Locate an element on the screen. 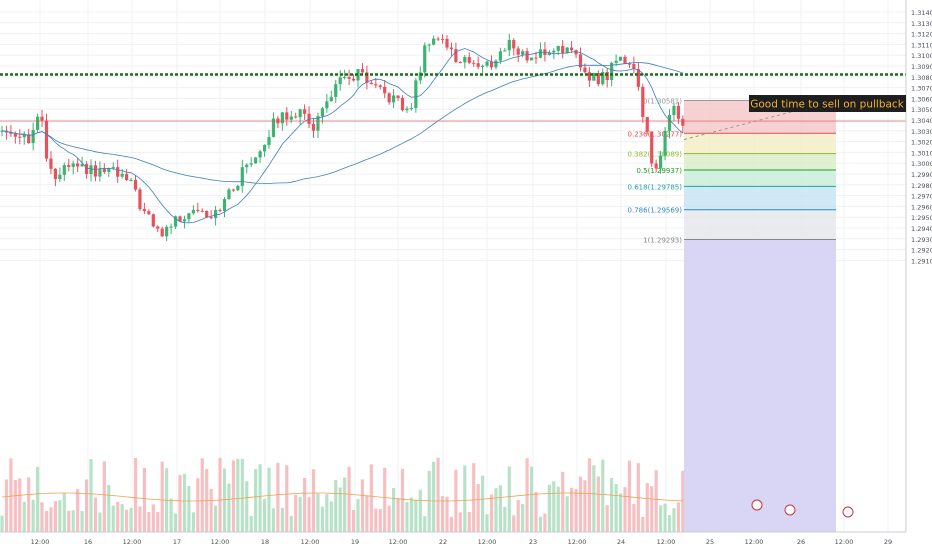  price-tick-label: 1.30800 is located at coordinates (921, 78).